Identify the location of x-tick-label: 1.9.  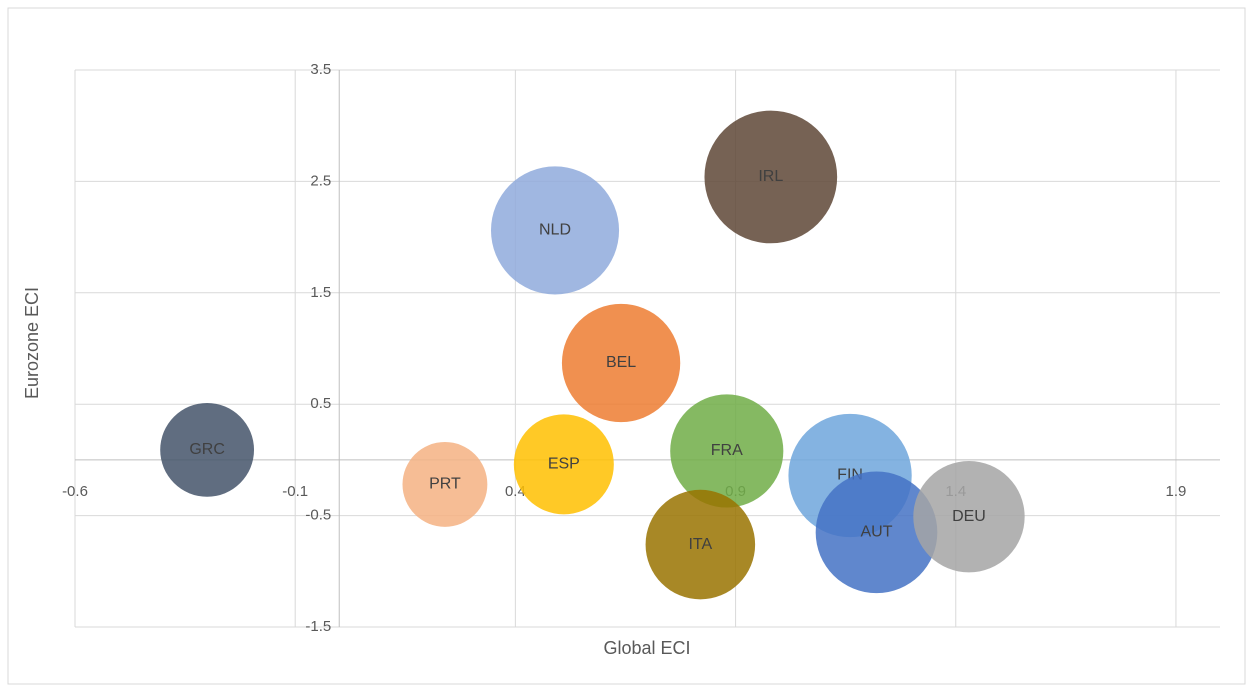
(1176, 491).